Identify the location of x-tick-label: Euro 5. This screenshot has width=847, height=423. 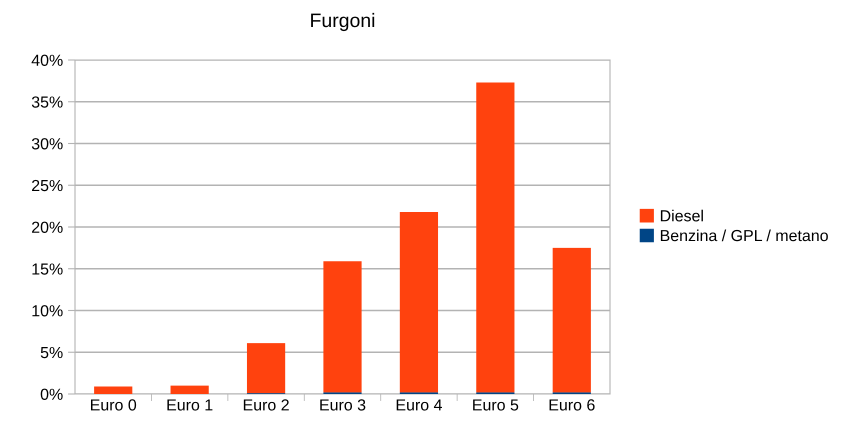
(495, 405).